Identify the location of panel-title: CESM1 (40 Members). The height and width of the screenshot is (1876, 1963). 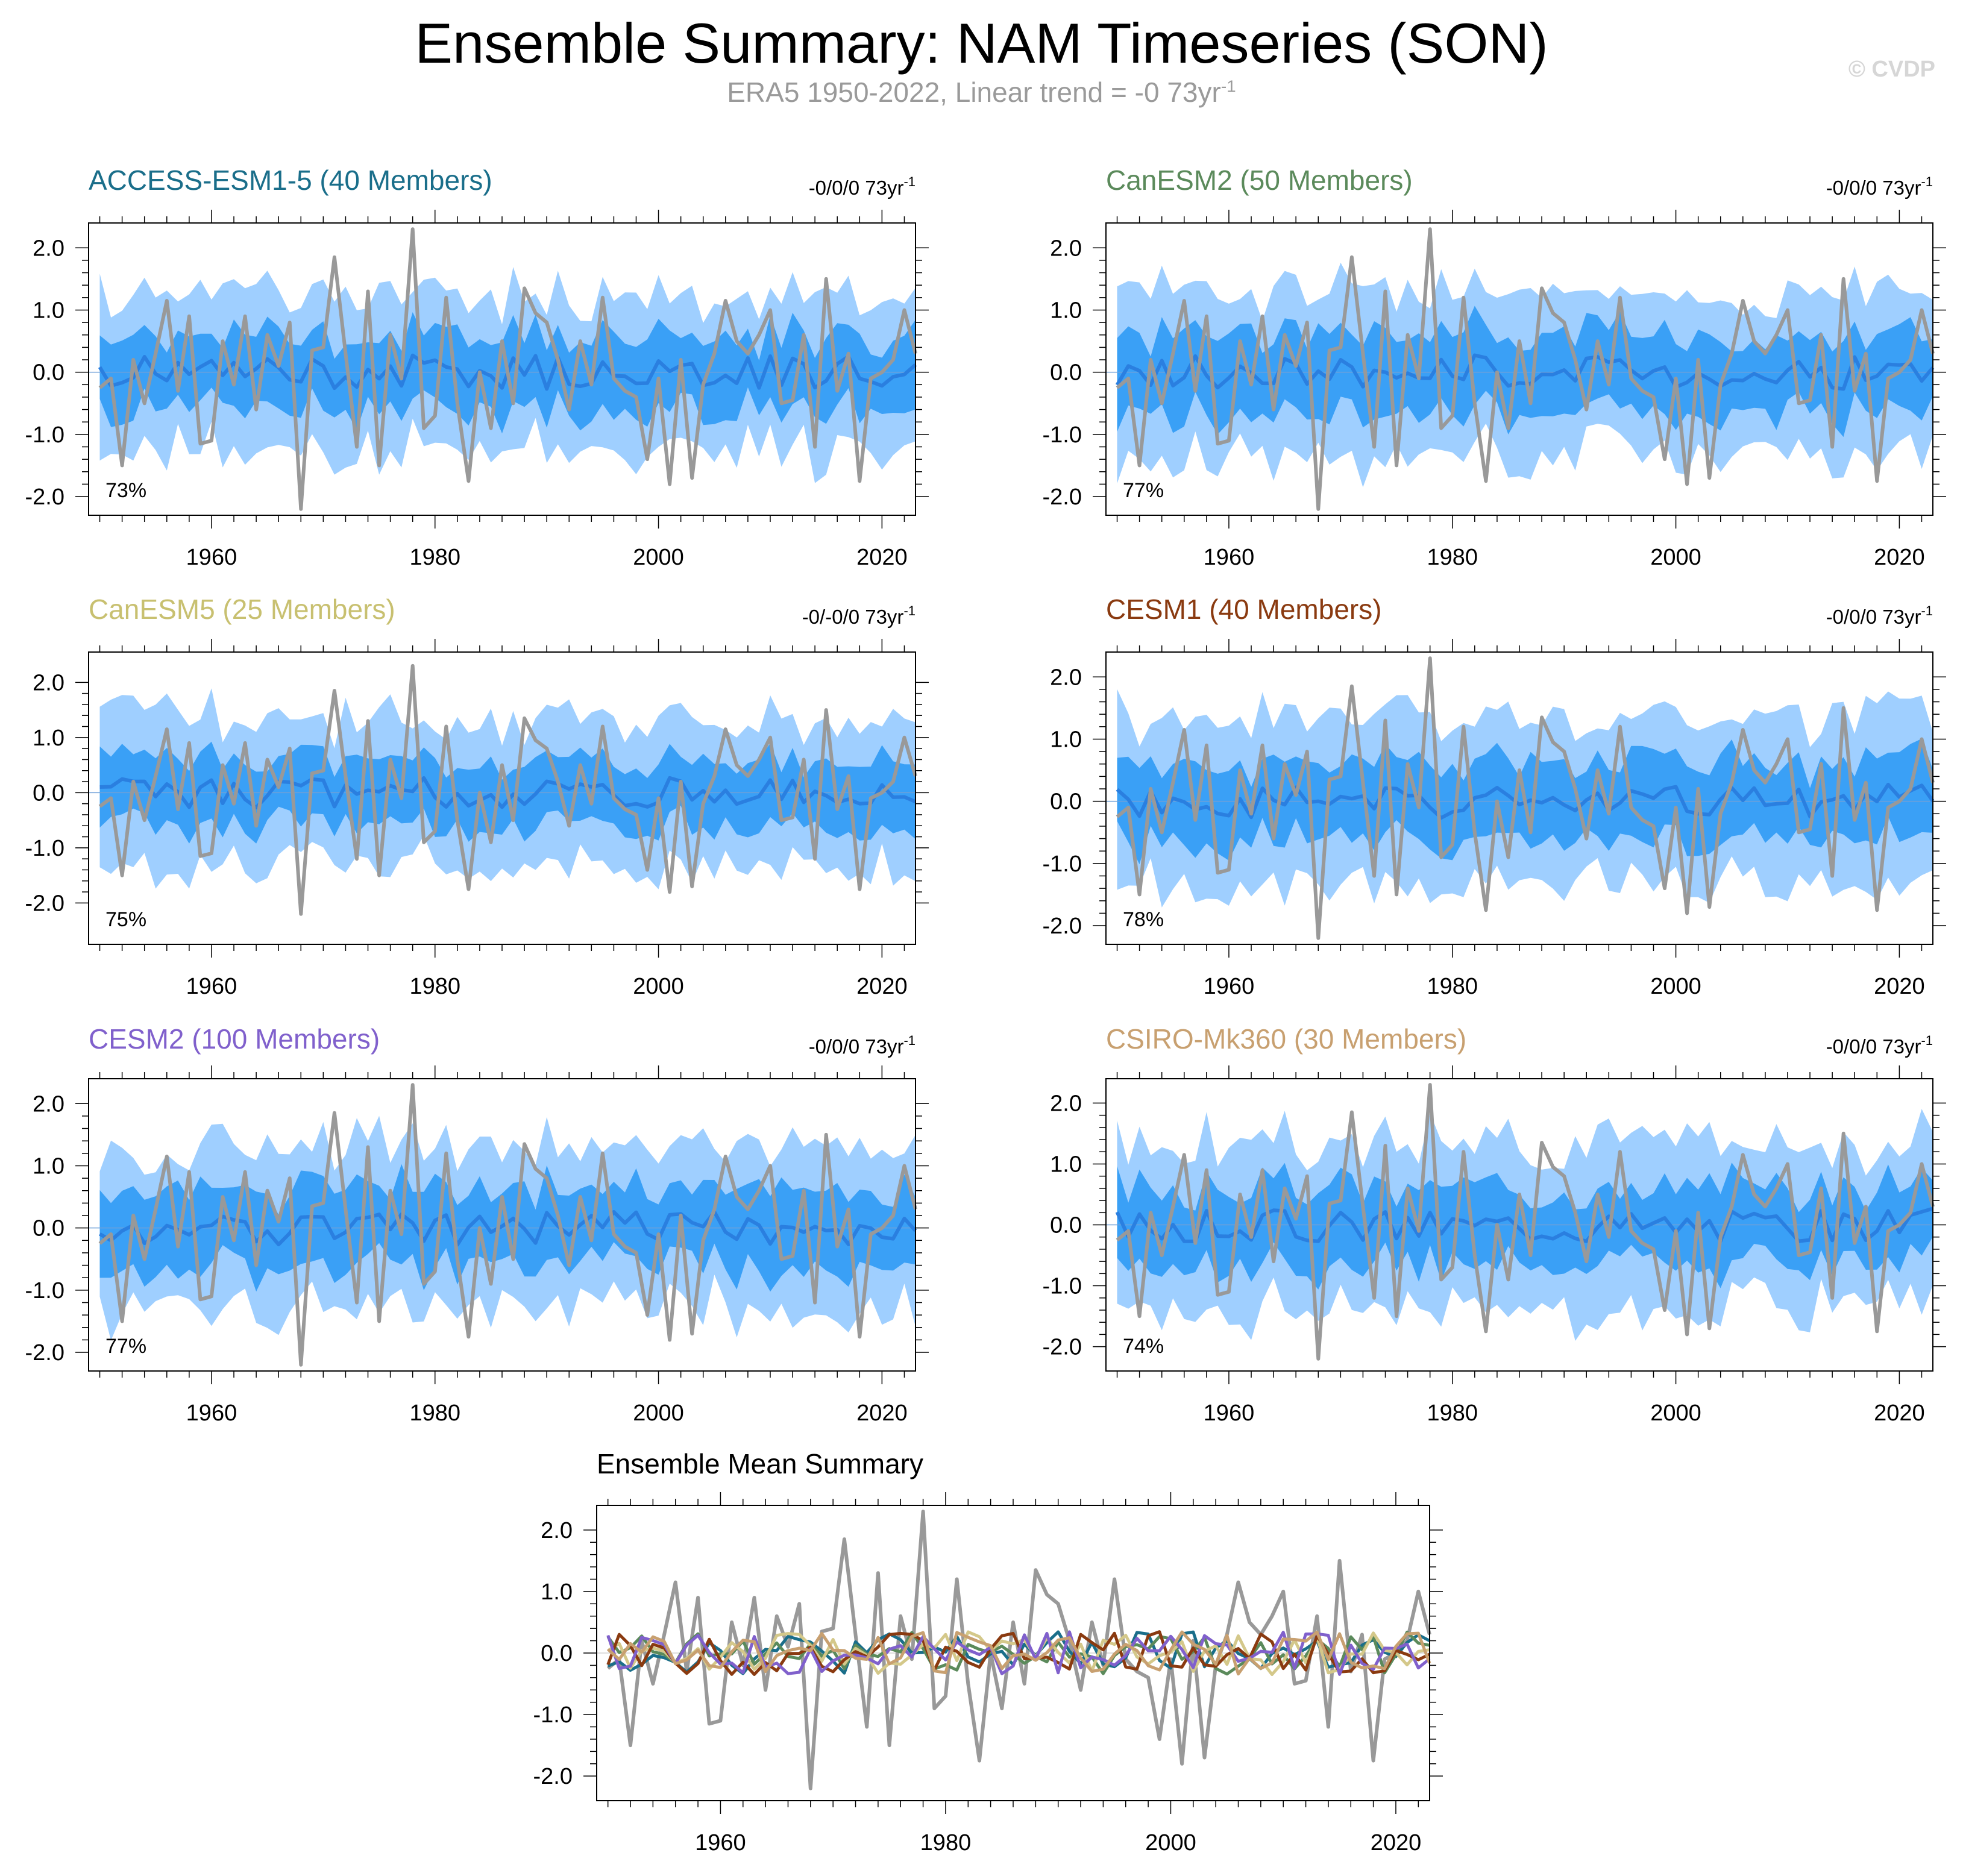
(1244, 609).